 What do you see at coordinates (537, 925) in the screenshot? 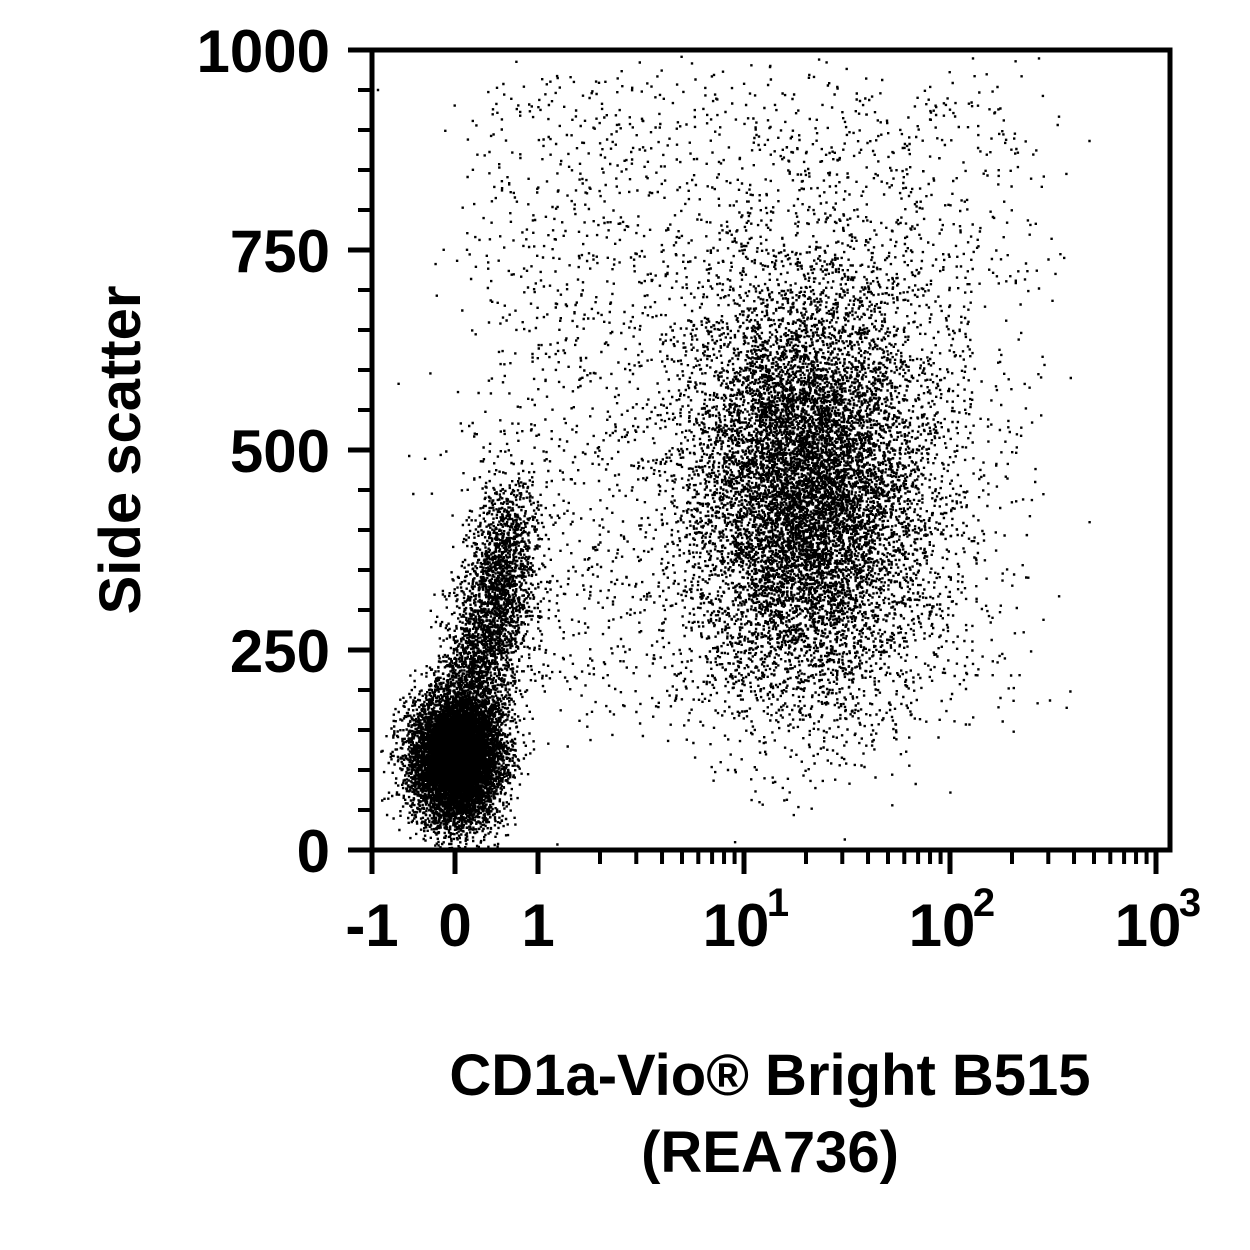
I see `x-tick-label: 1` at bounding box center [537, 925].